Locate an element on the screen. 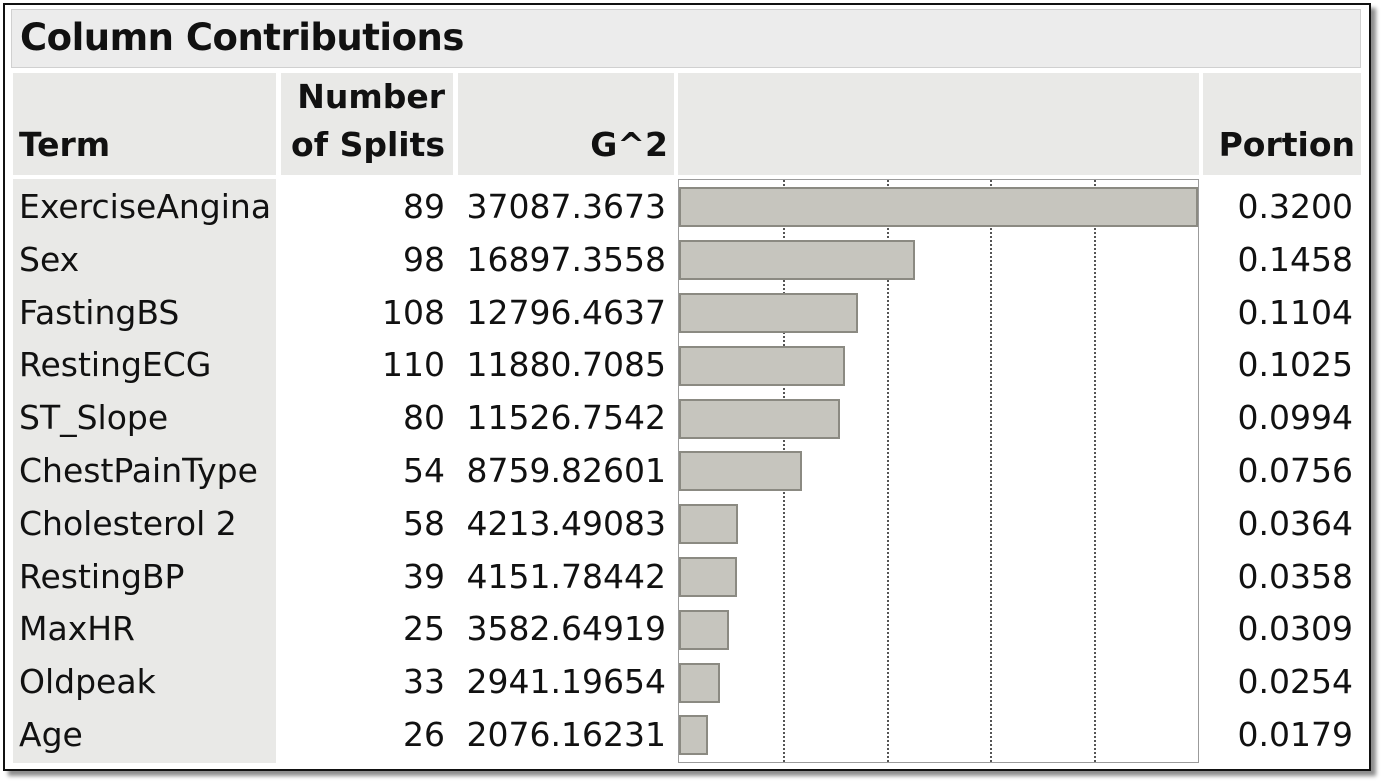 The image size is (1382, 784). g2-cell: 37087.3673 is located at coordinates (566, 206).